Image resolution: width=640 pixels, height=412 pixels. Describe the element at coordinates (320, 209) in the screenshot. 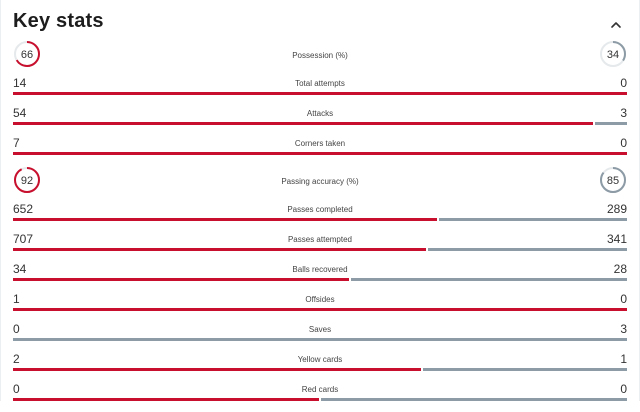

I see `stat-label: Passes completed` at that location.